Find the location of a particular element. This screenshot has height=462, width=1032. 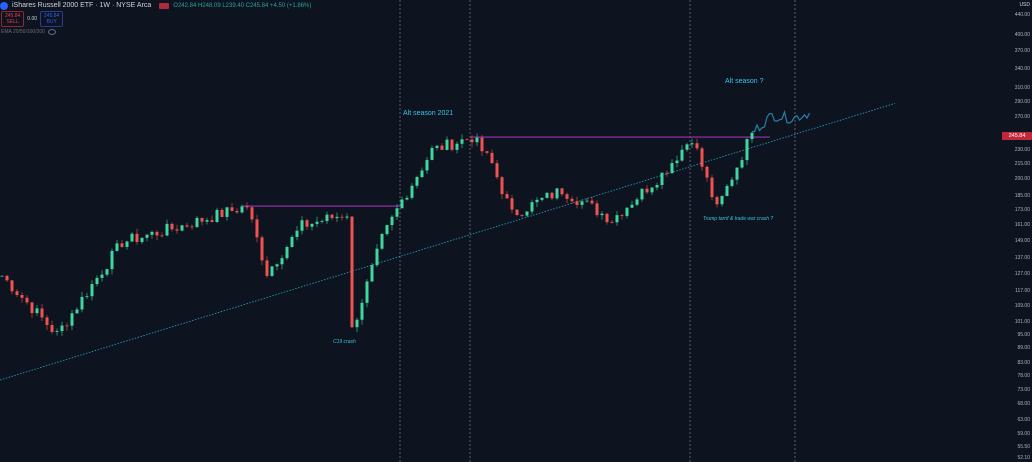

flag-icon is located at coordinates (164, 5).